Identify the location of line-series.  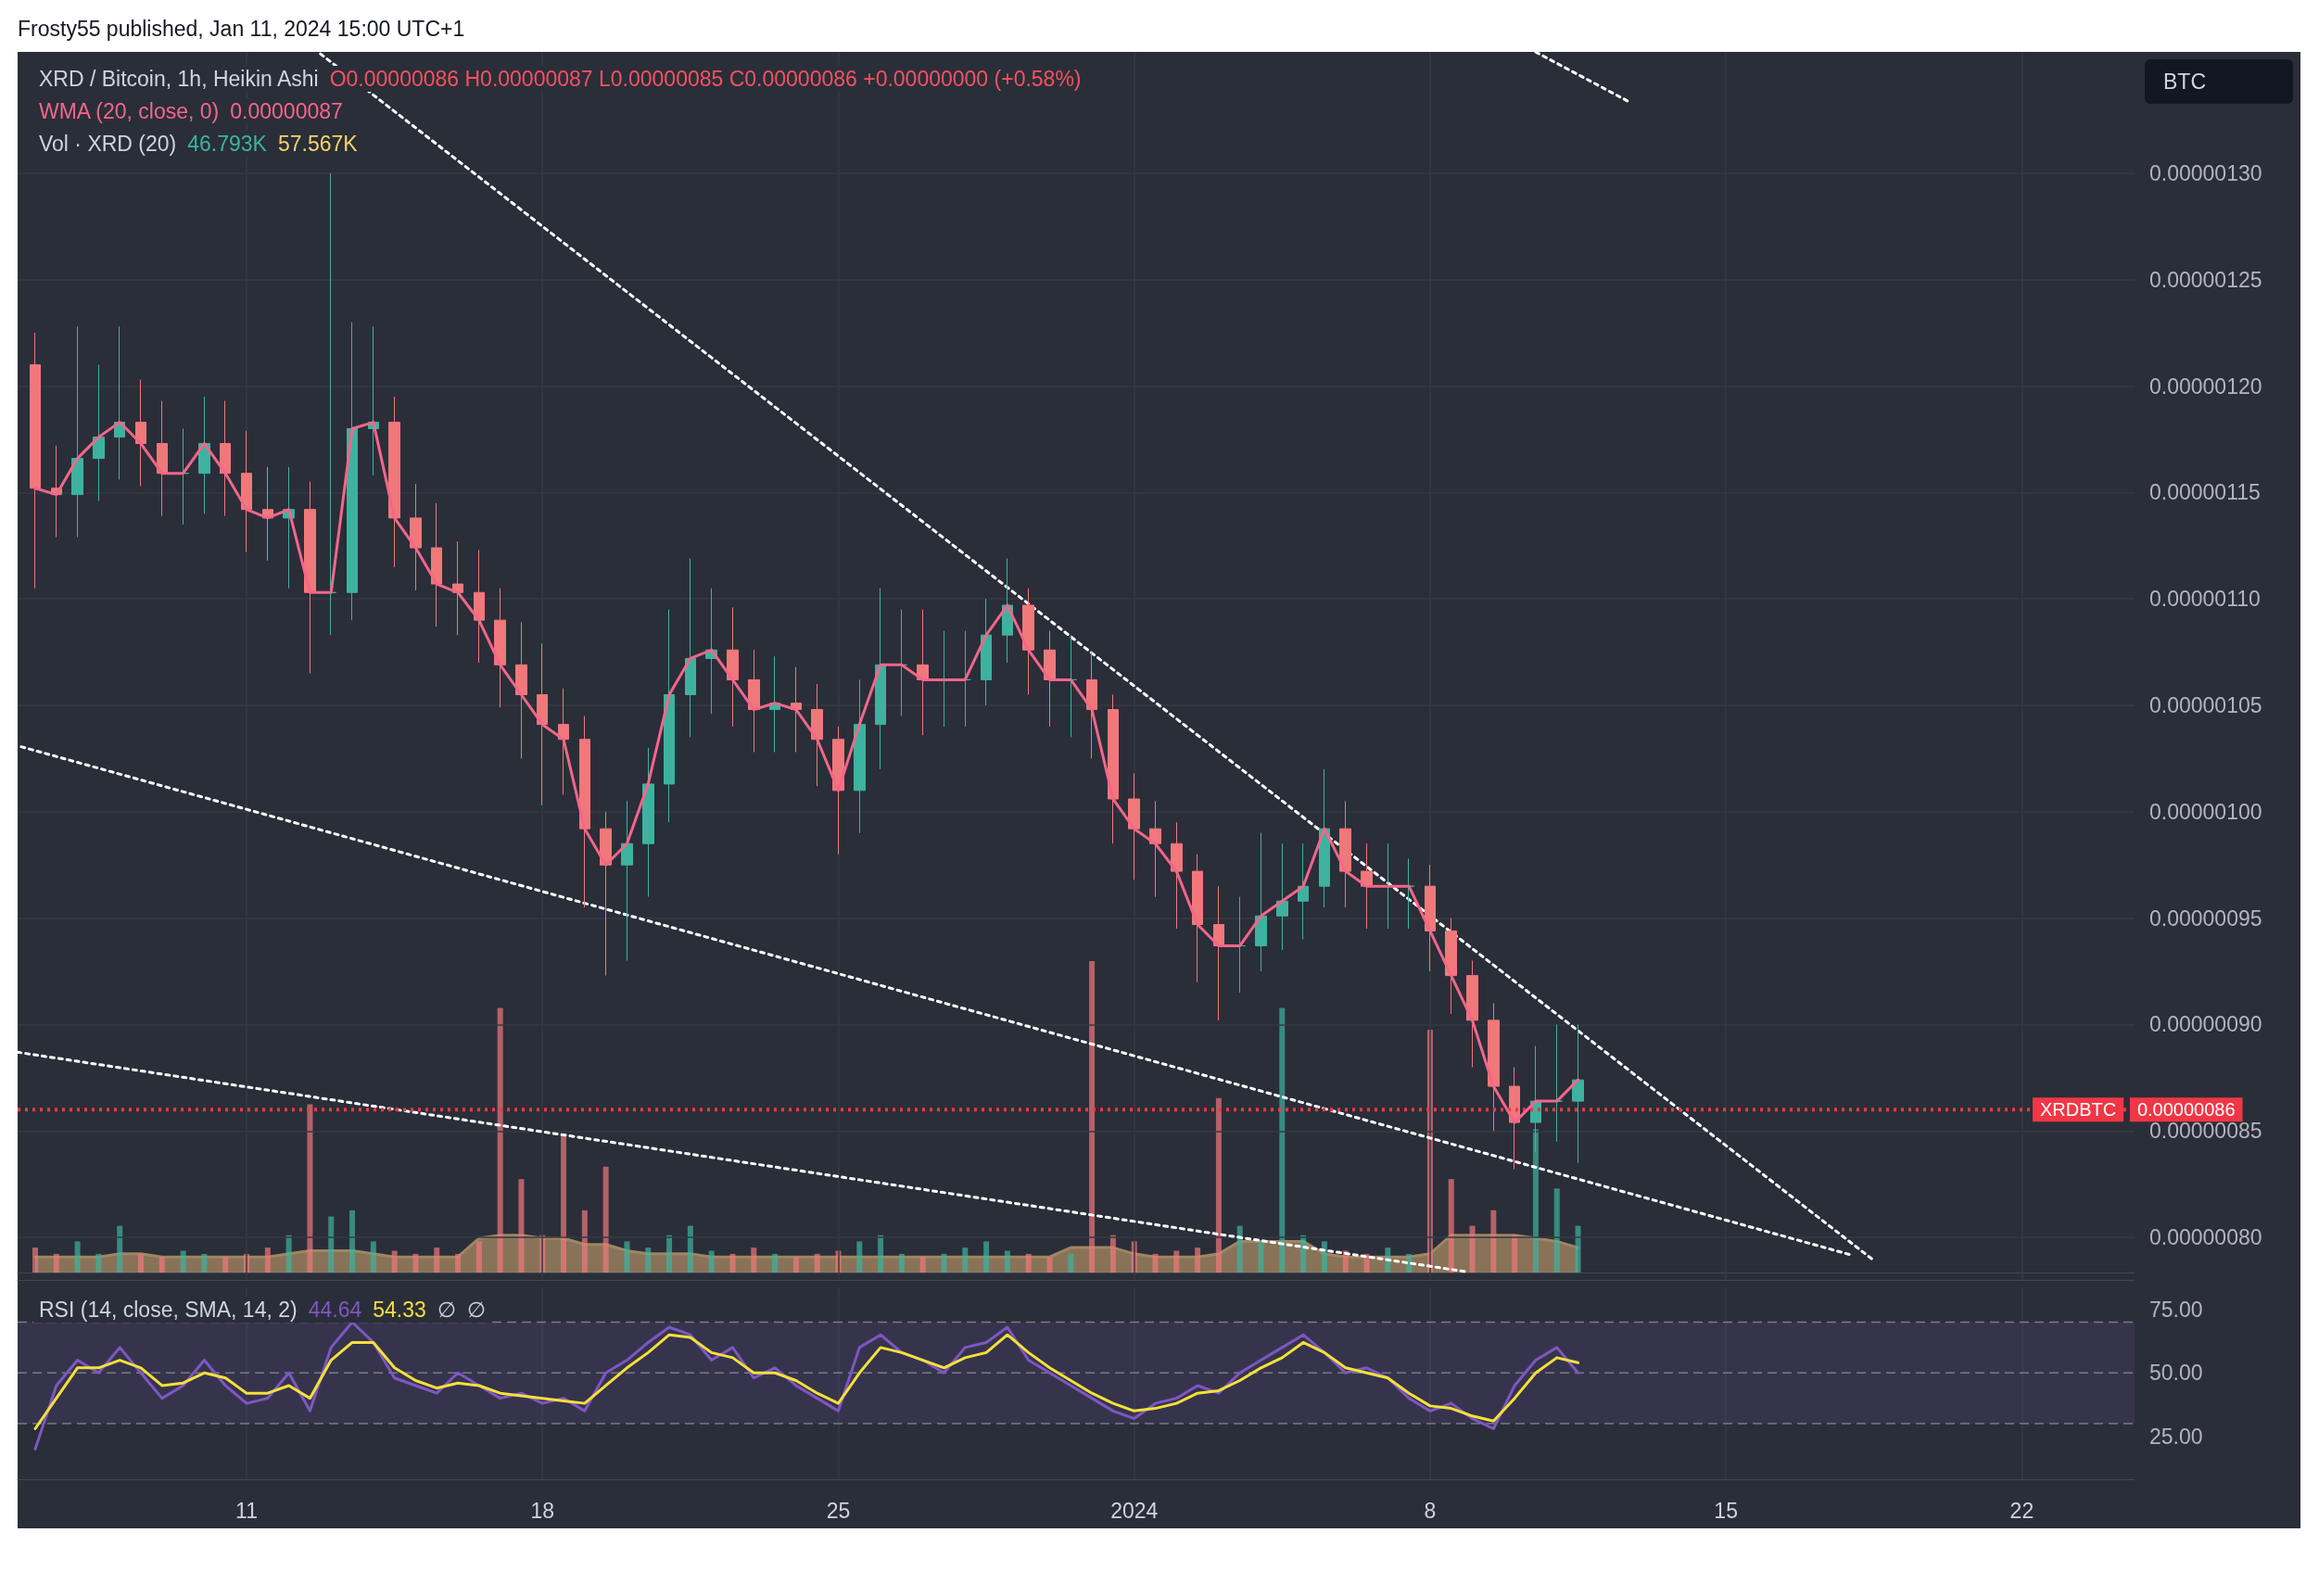
(806, 1382).